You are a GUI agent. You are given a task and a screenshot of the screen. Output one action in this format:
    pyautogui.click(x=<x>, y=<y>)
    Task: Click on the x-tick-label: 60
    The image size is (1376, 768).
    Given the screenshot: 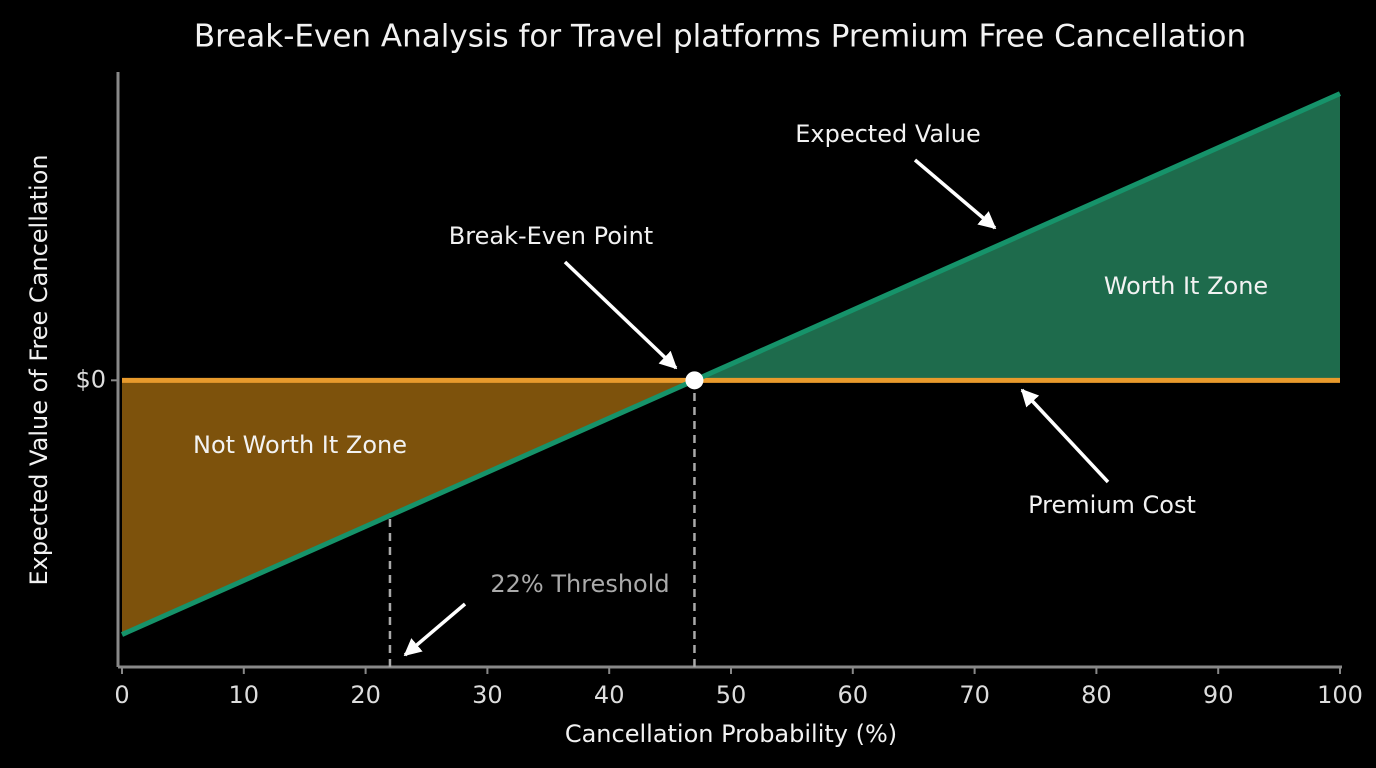 What is the action you would take?
    pyautogui.click(x=853, y=695)
    